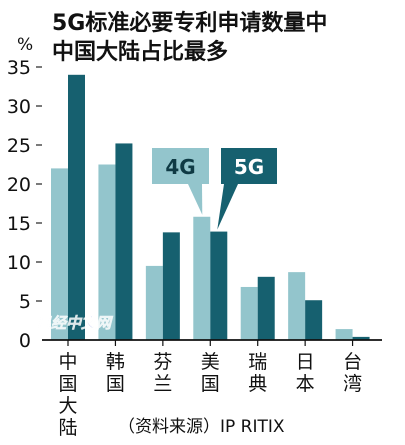 The height and width of the screenshot is (445, 405). What do you see at coordinates (305, 373) in the screenshot?
I see `x-tick-label: 日本` at bounding box center [305, 373].